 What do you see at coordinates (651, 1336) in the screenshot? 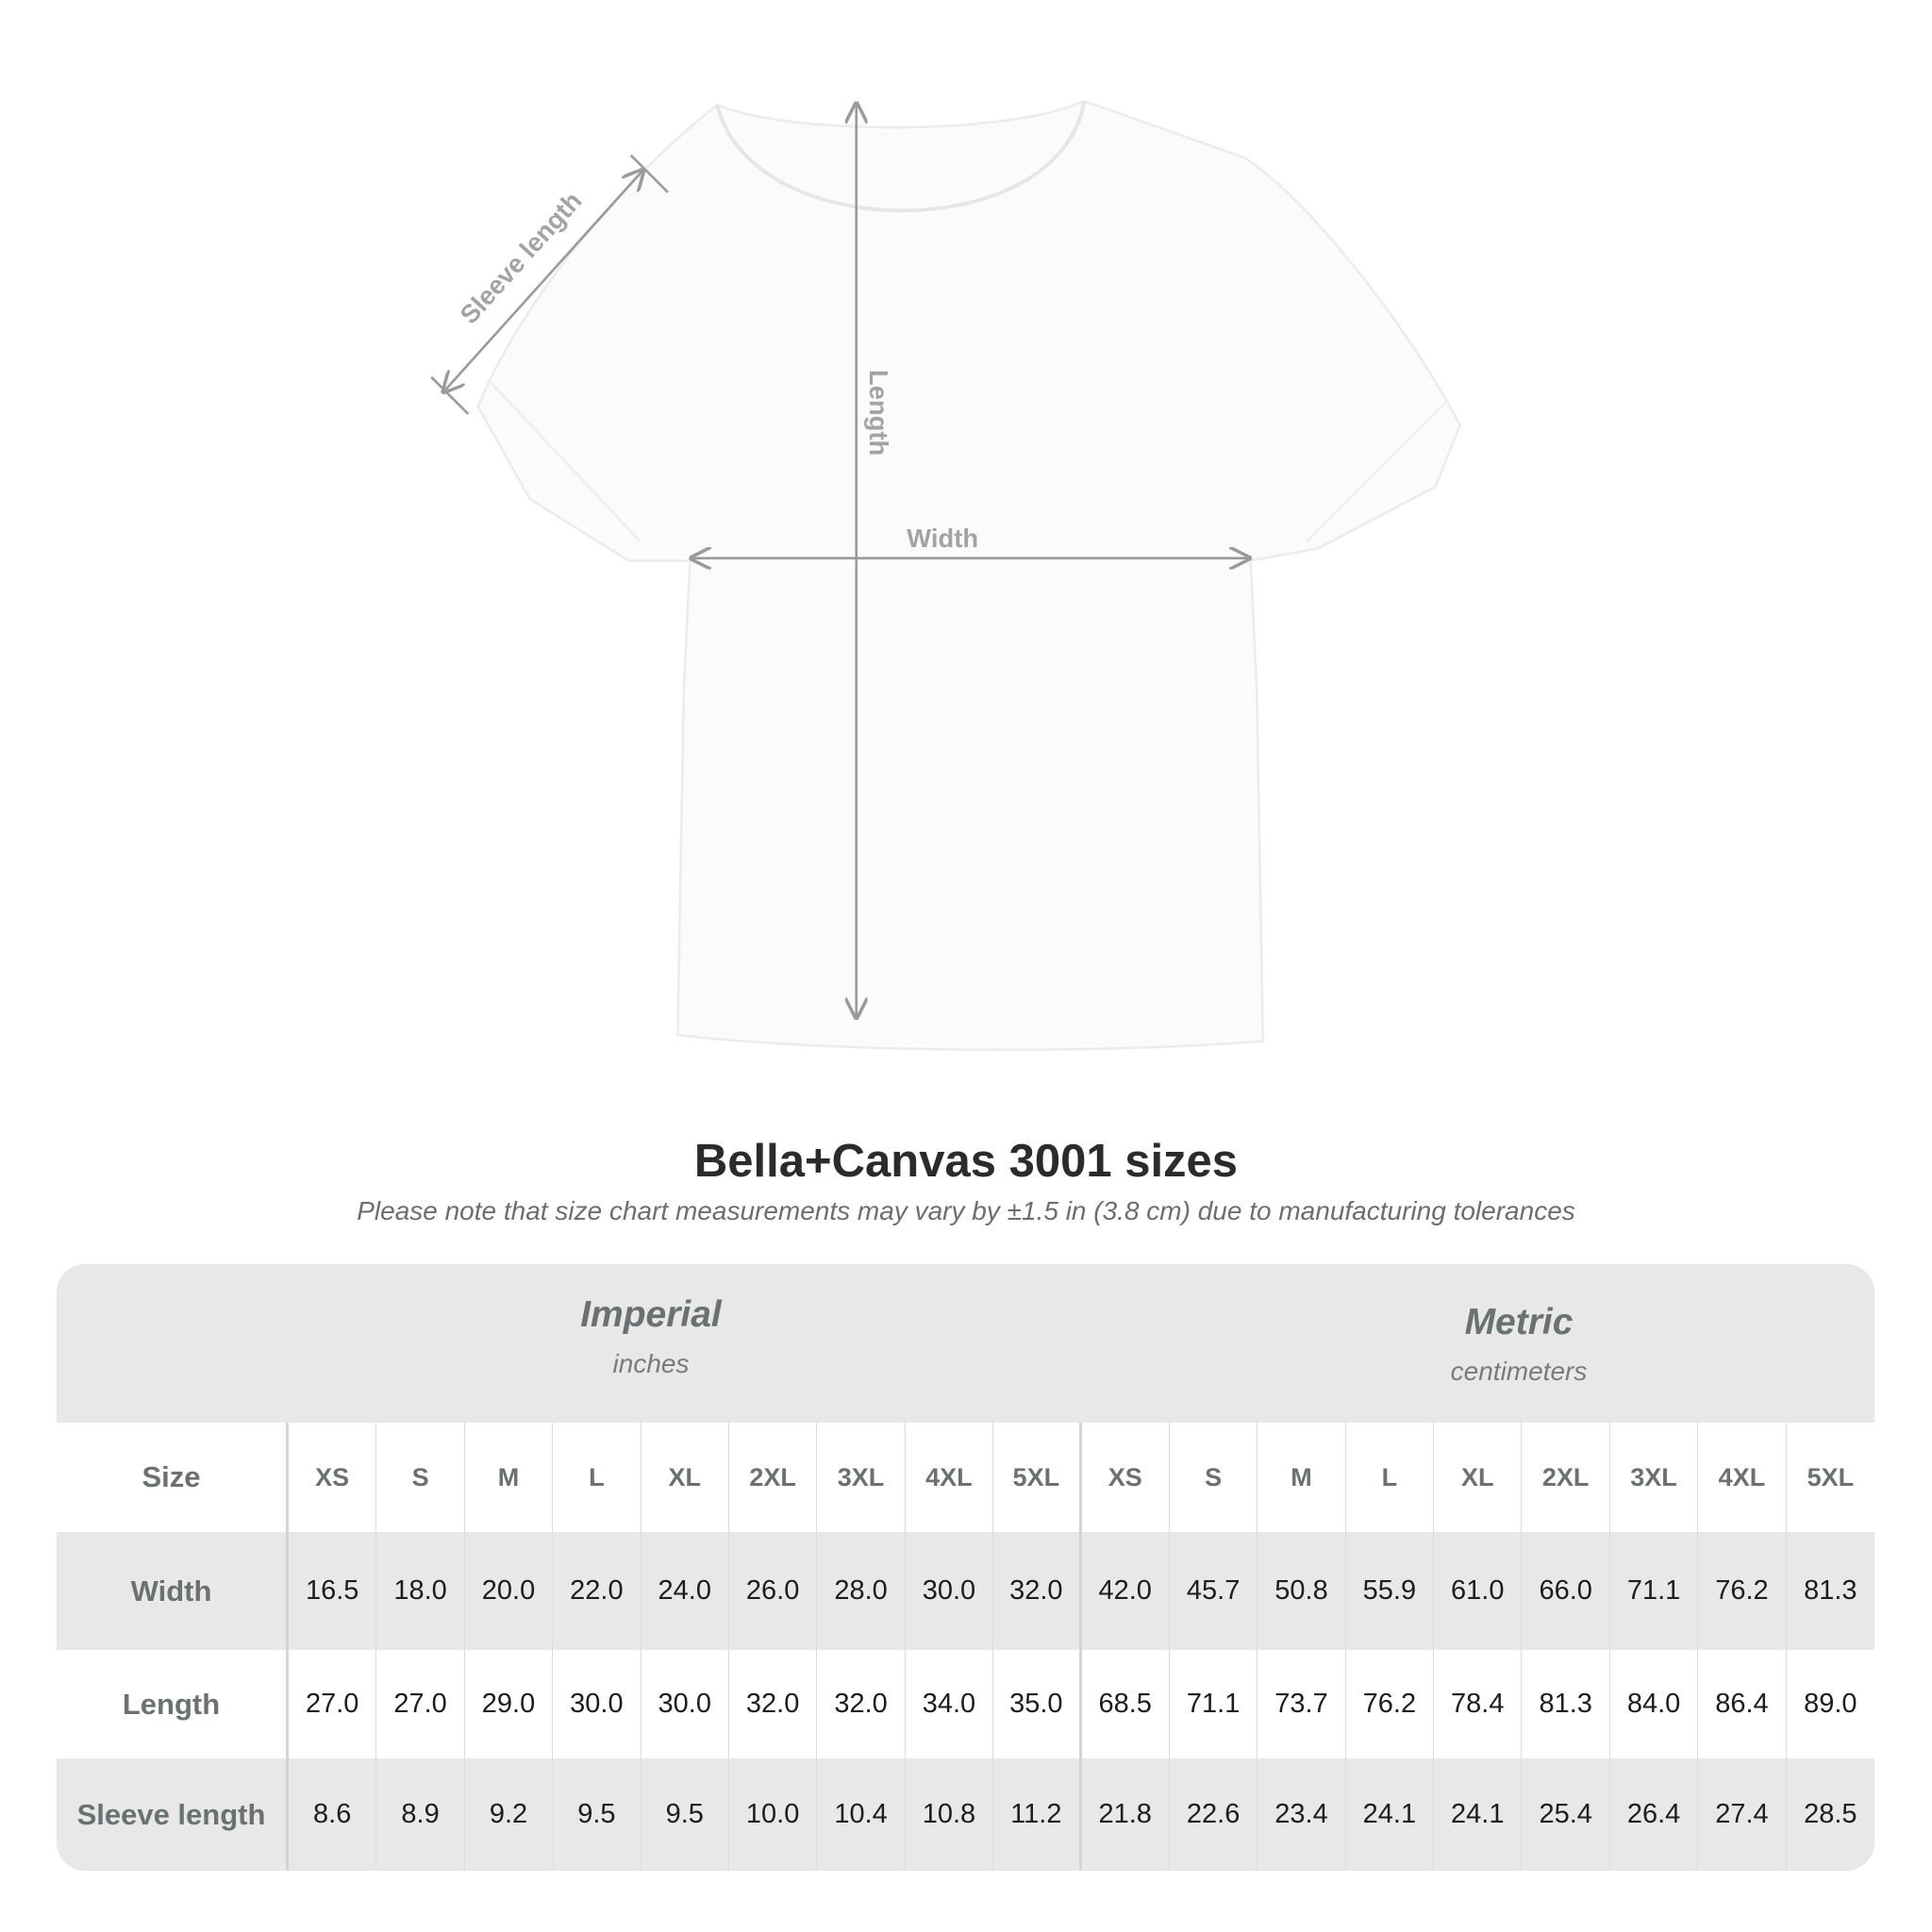
I see `imperial-header: Imperial inches` at bounding box center [651, 1336].